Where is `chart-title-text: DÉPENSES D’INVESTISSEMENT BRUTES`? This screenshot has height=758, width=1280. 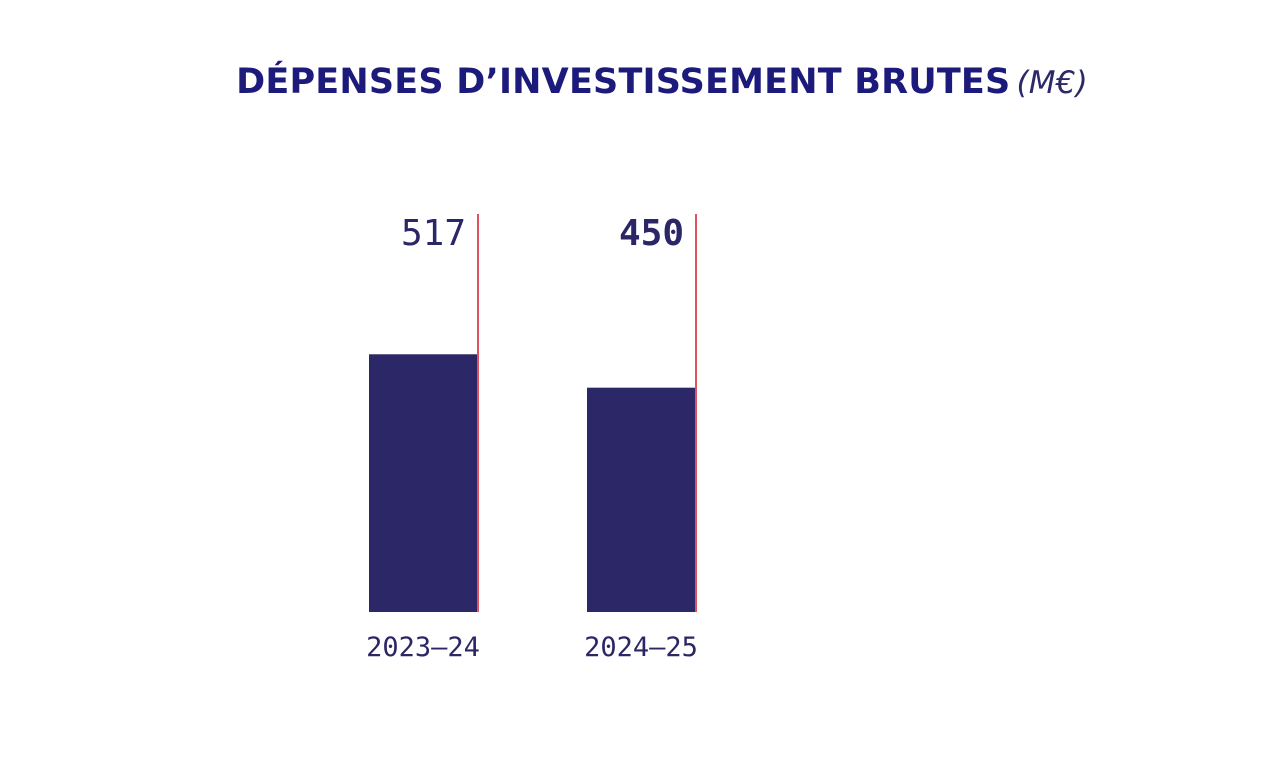
chart-title-text: DÉPENSES D’INVESTISSEMENT BRUTES is located at coordinates (623, 82).